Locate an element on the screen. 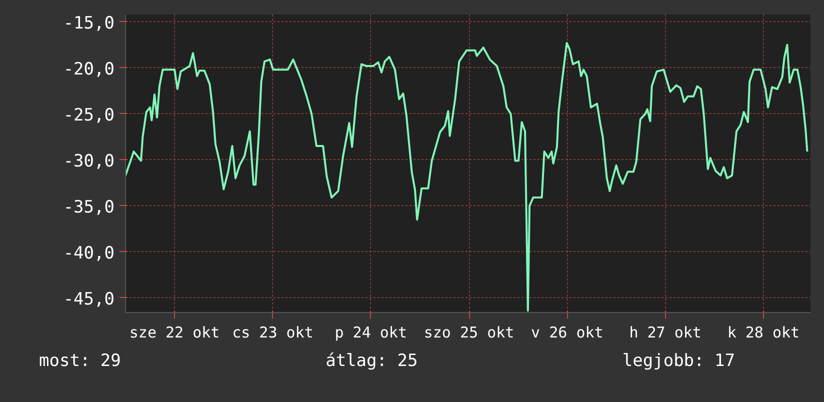  x-tick-label: cs 23 okt is located at coordinates (273, 333).